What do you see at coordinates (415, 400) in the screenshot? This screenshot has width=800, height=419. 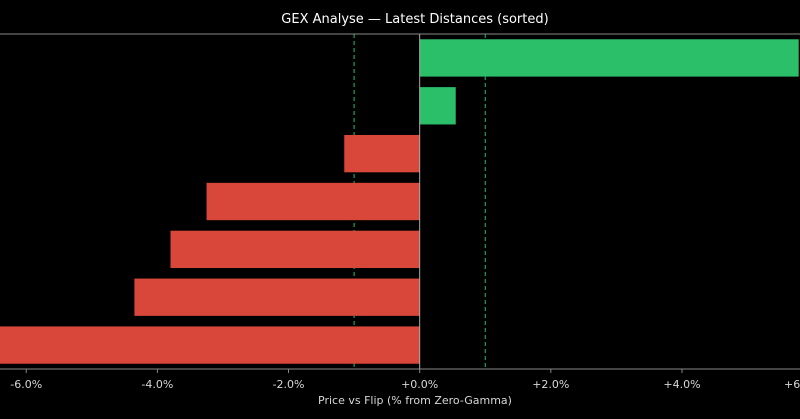 I see `x-axis-label: Price vs Flip (% from Zero-Gamma)` at bounding box center [415, 400].